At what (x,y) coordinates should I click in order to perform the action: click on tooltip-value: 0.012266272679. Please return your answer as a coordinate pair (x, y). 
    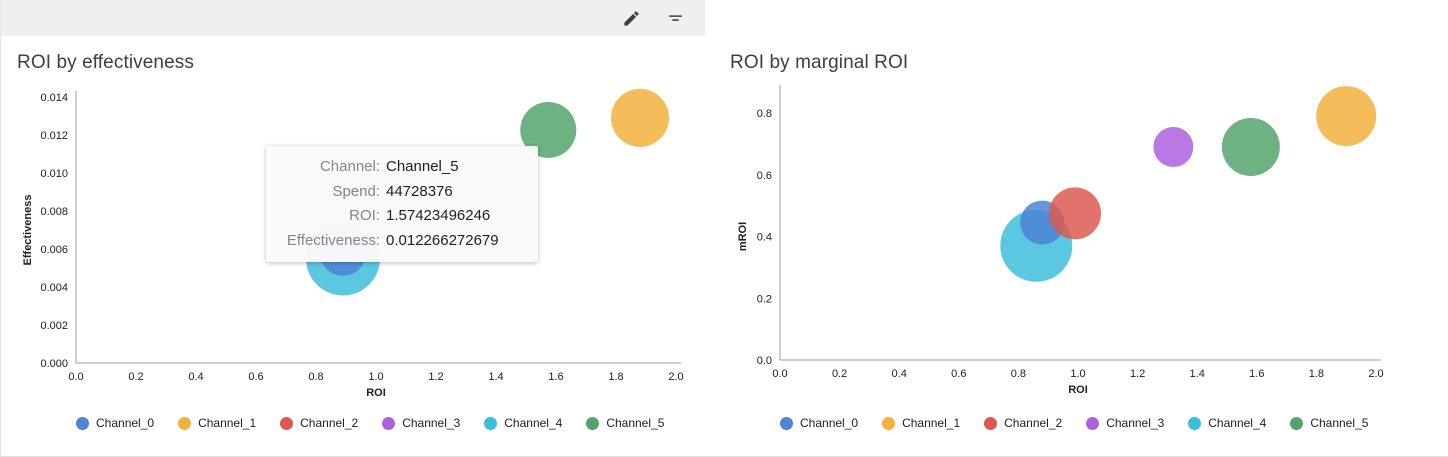
    Looking at the image, I should click on (442, 240).